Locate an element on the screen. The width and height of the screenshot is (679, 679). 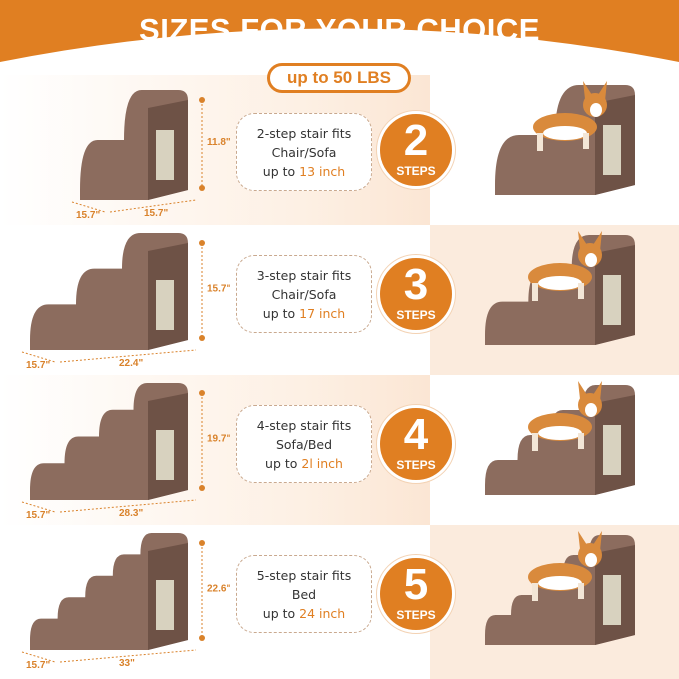
height-dim-label: 11.8" is located at coordinates (218, 142).